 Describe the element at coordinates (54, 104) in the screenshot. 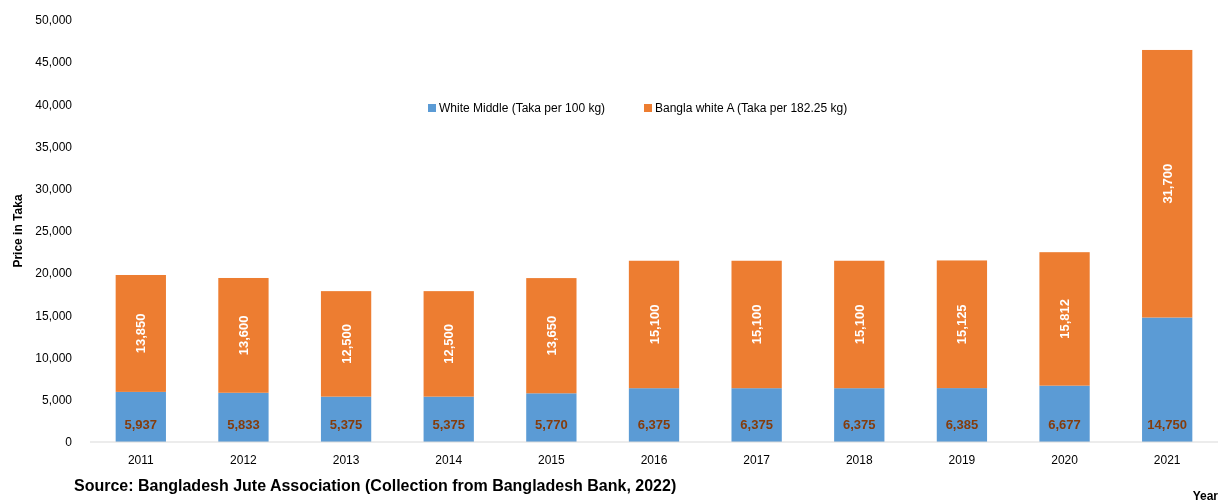

I see `y-tick-label: 40,000` at that location.